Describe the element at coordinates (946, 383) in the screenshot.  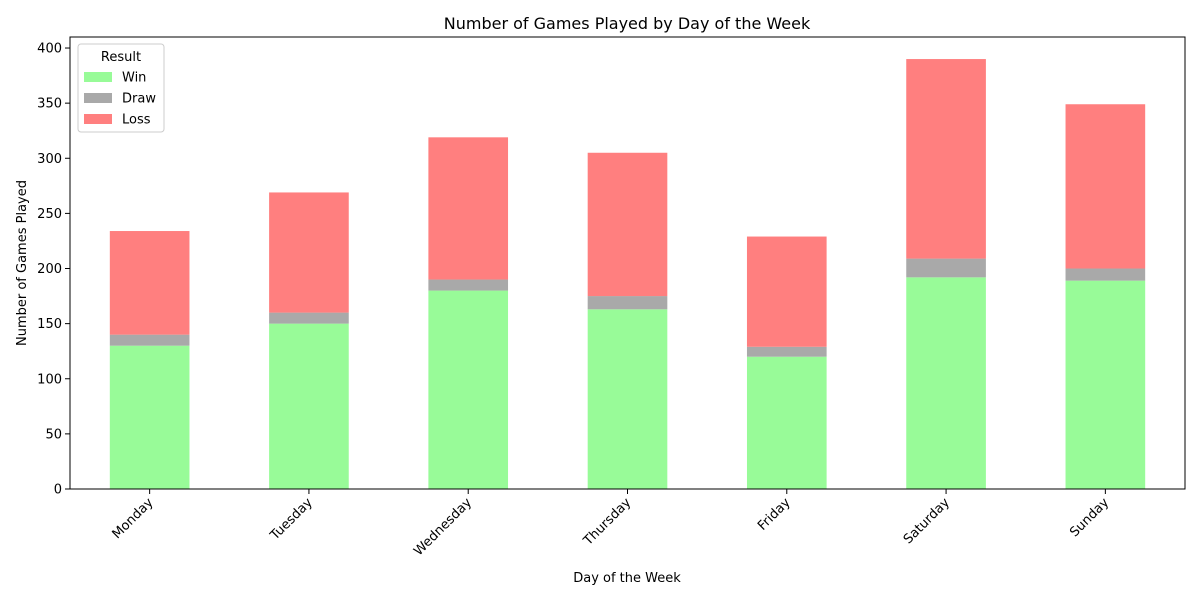
I see `bar-win-saturday` at that location.